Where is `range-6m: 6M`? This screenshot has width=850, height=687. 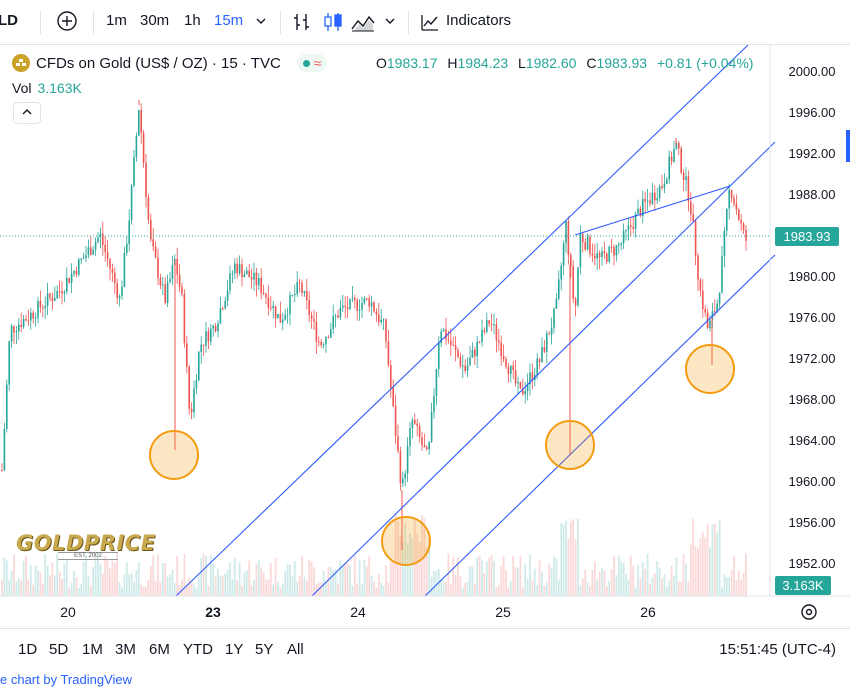
range-6m: 6M is located at coordinates (159, 649).